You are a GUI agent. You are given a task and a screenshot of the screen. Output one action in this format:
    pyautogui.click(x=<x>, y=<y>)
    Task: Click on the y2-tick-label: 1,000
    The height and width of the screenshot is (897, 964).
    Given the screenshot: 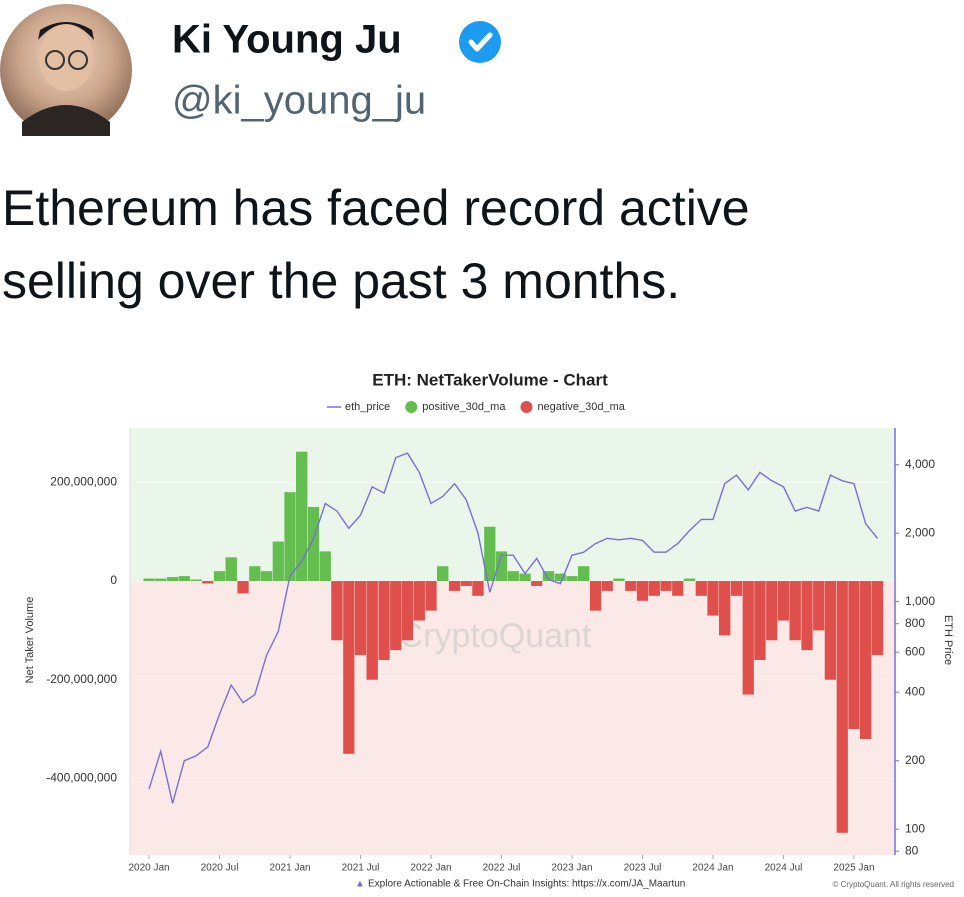 What is the action you would take?
    pyautogui.click(x=920, y=601)
    